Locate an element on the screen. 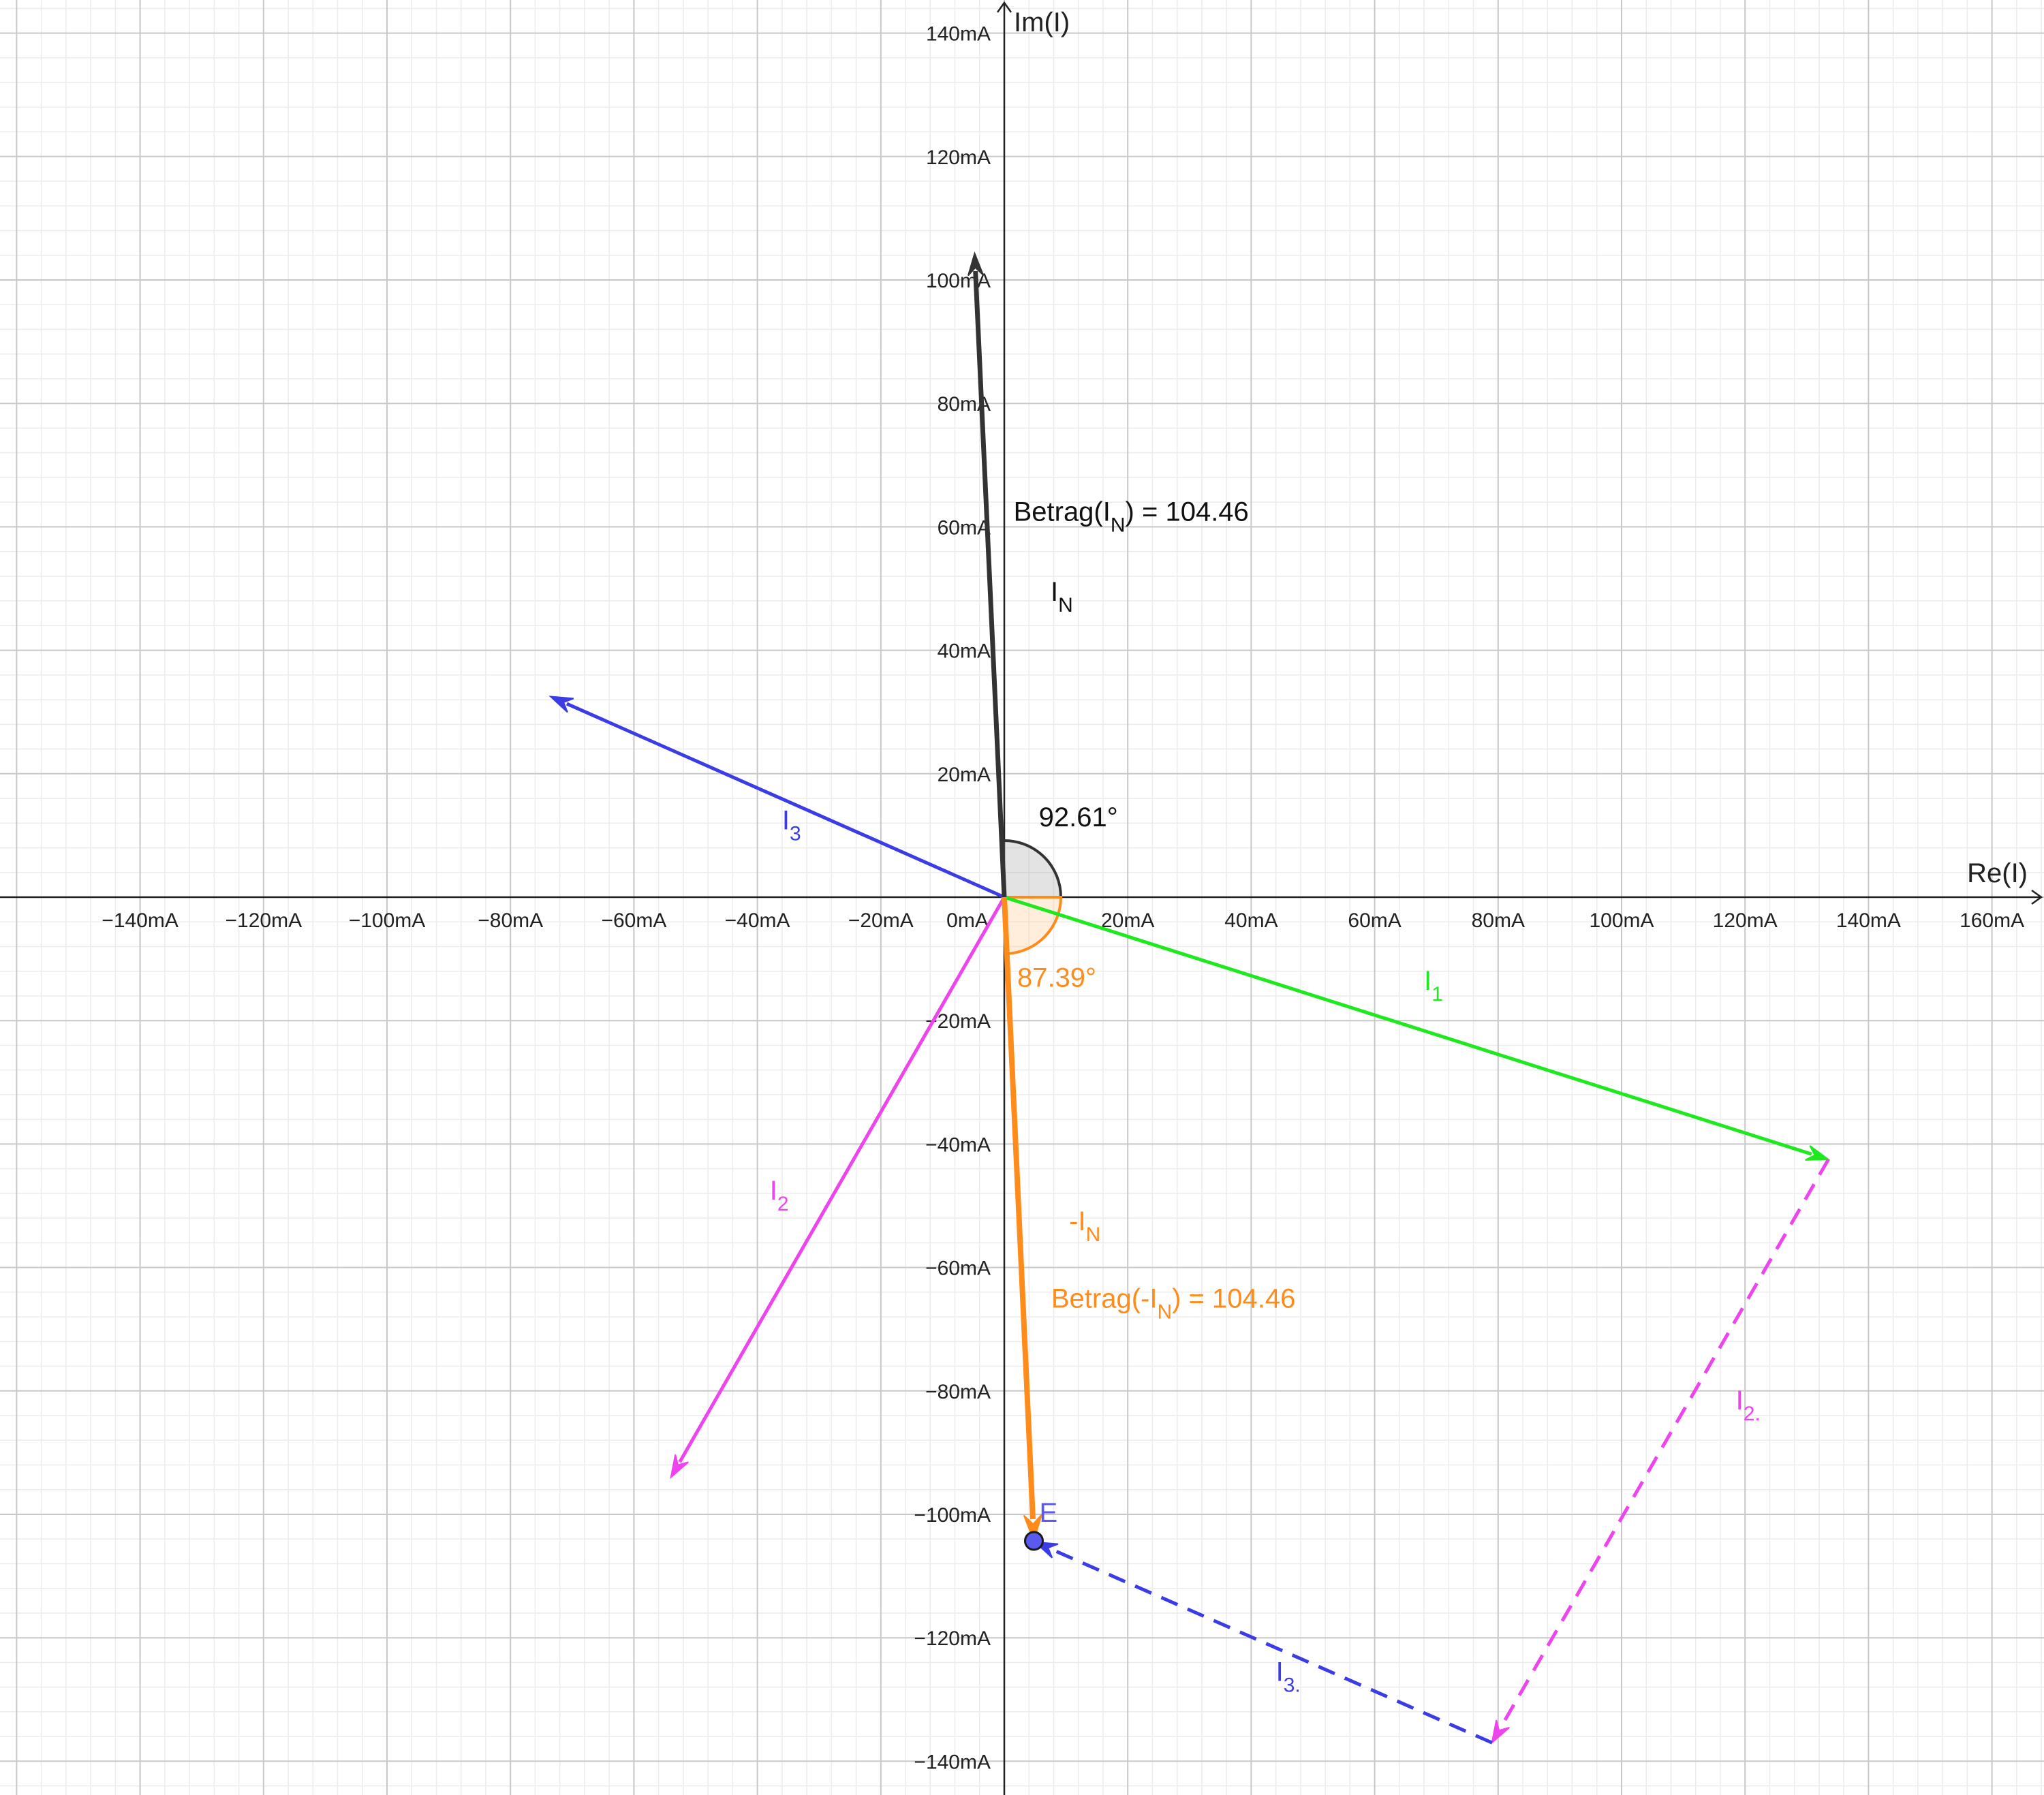 Image resolution: width=2044 pixels, height=1795 pixels. betrag-in-label: Betrag(IN) = 104.46 is located at coordinates (1131, 517).